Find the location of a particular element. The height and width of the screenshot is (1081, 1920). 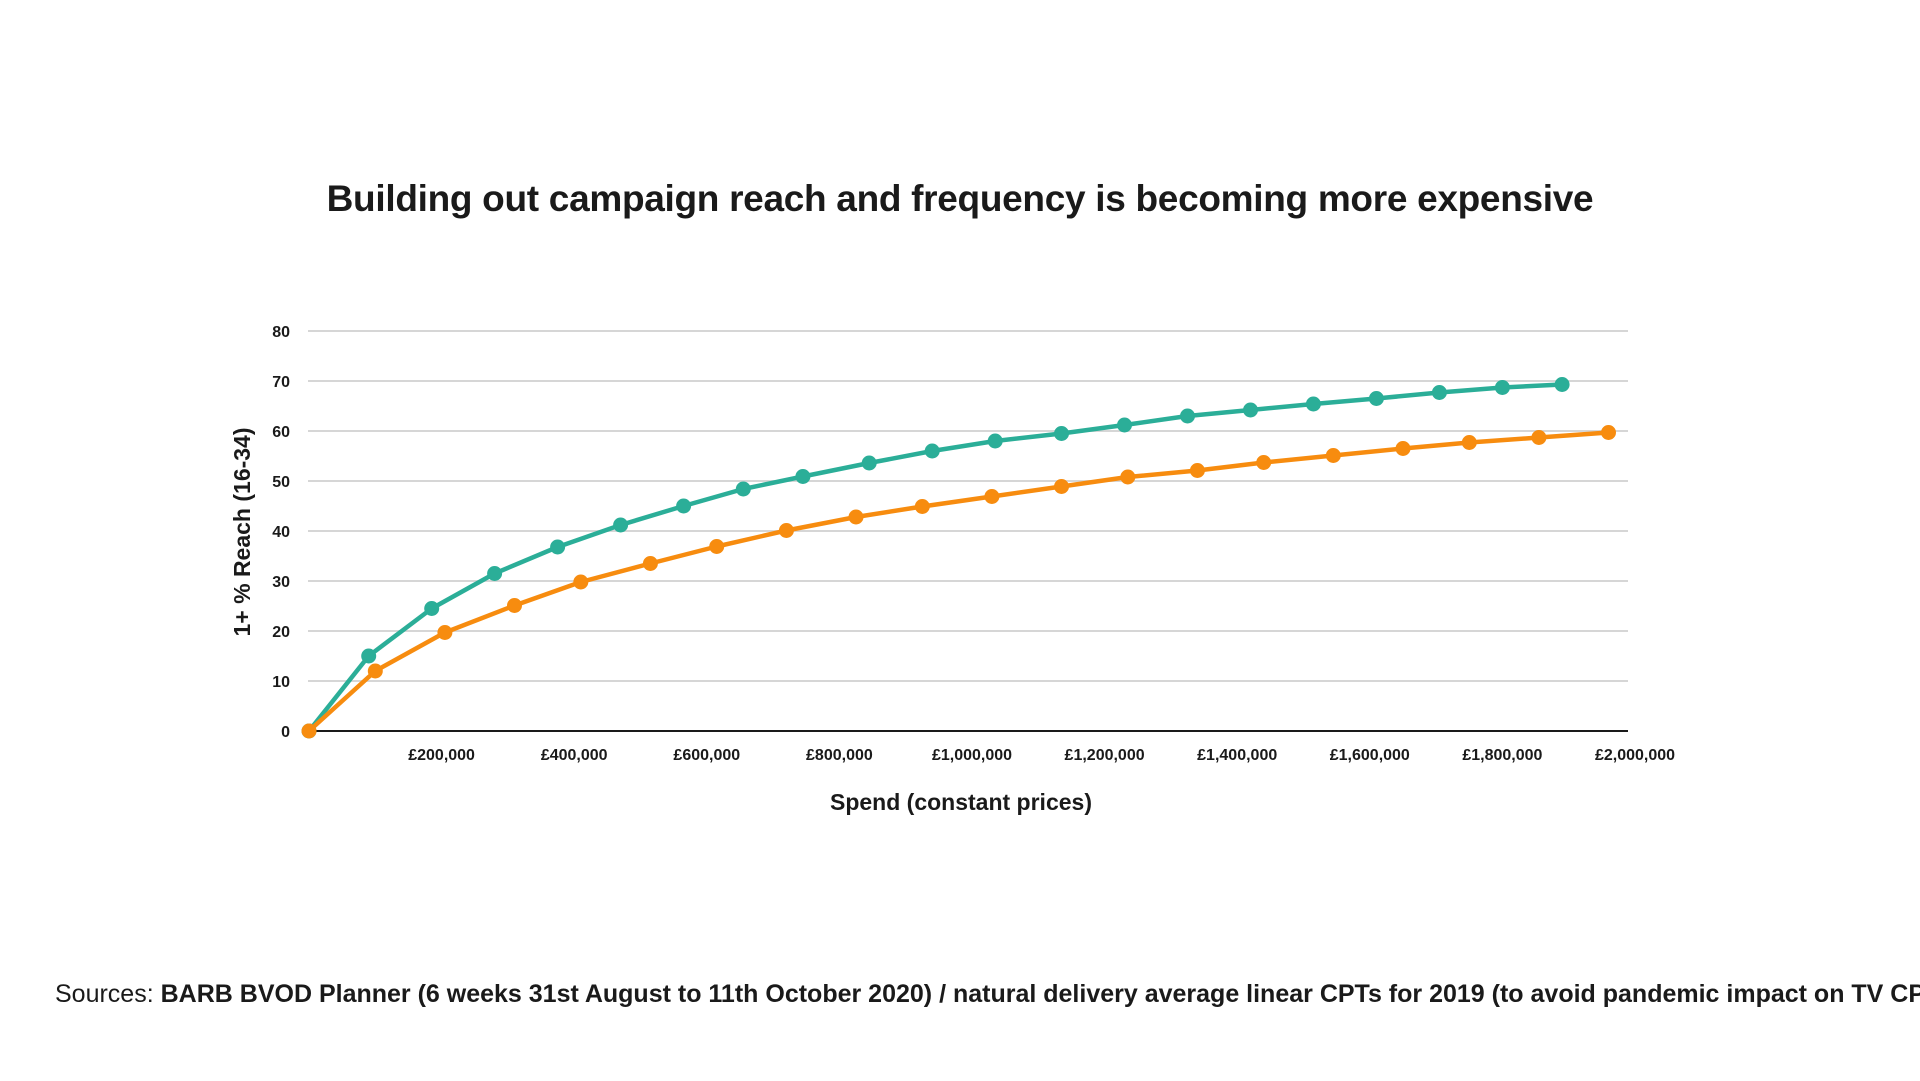

y-axis-ticks: 0 10 20 30 40 50 60 70 80 is located at coordinates (281, 532).